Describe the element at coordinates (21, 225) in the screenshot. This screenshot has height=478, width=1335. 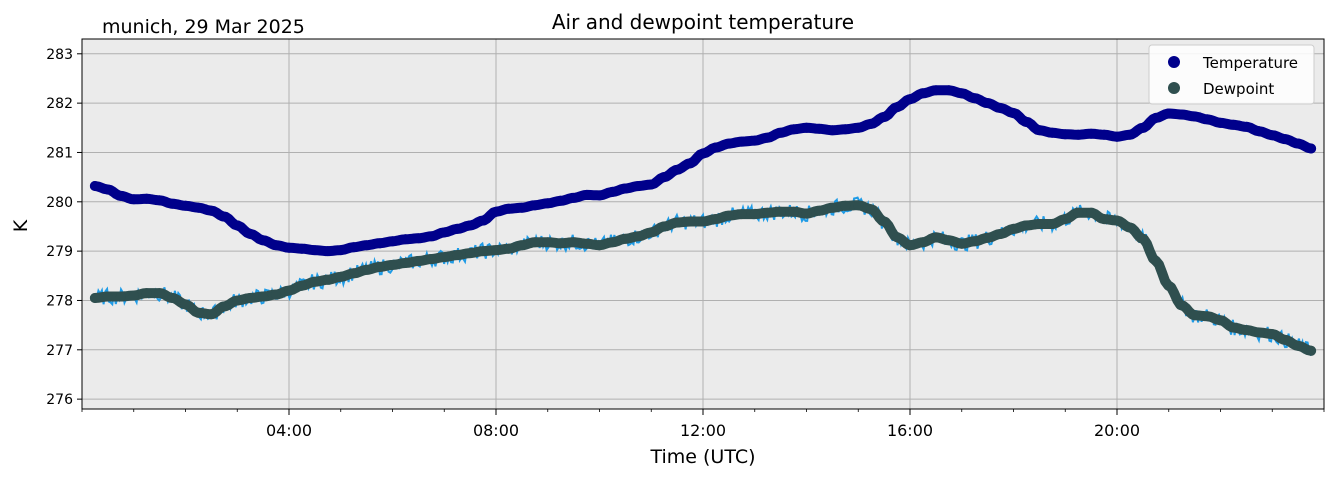
I see `y-axis-label: K` at that location.